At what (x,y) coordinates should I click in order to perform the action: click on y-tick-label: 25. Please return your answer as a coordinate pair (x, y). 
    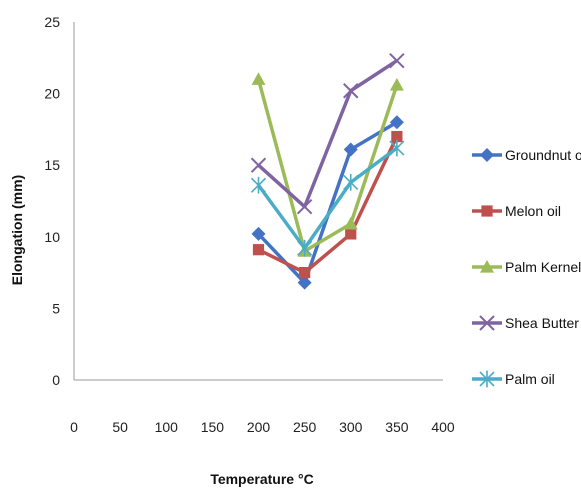
    Looking at the image, I should click on (52, 22).